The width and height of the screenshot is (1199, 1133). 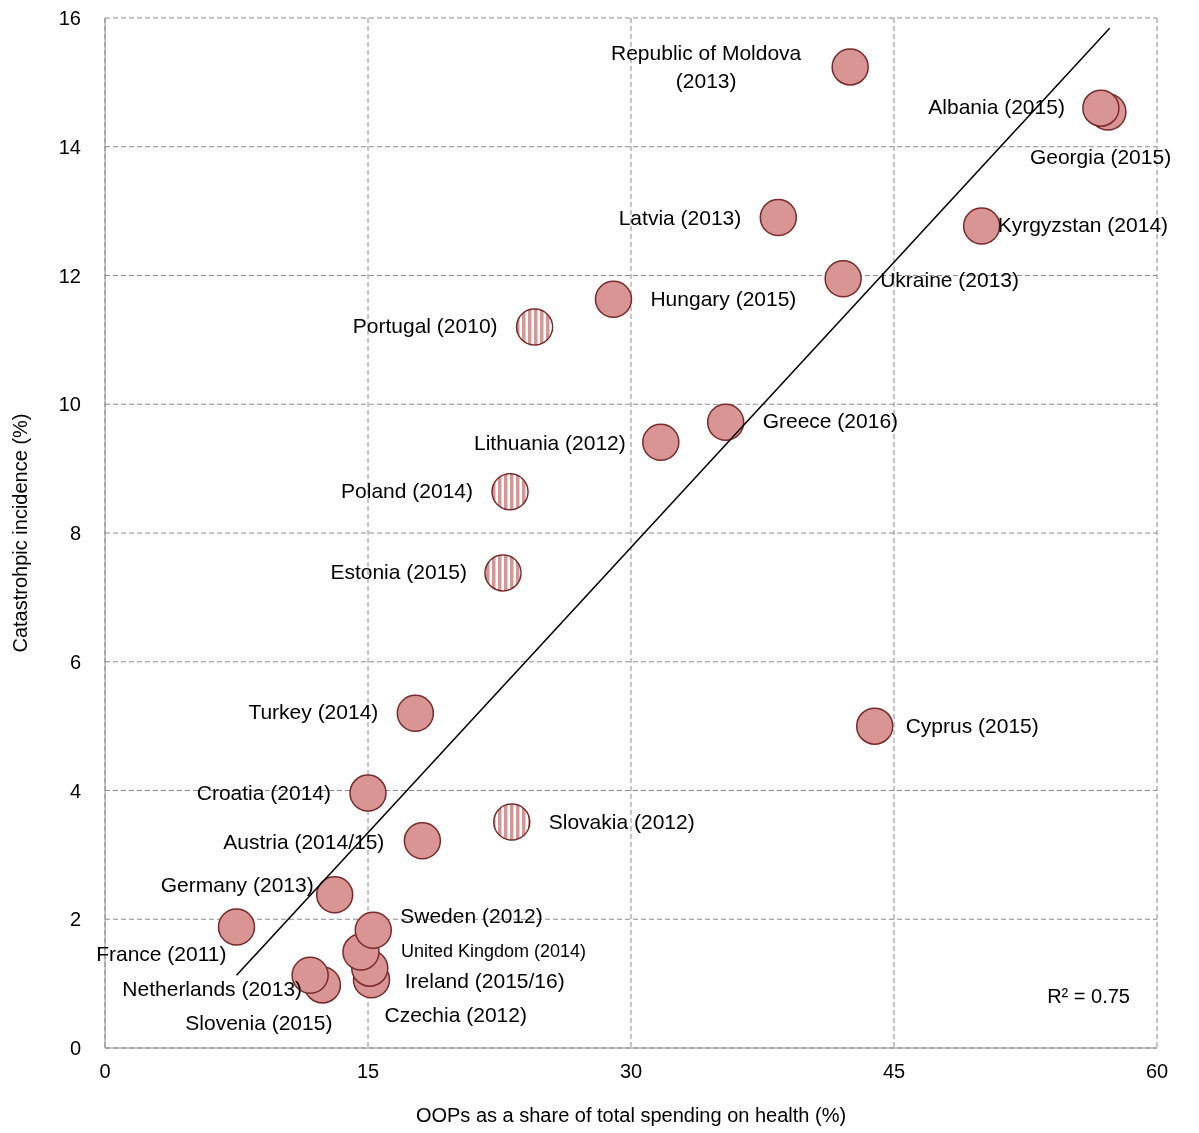 What do you see at coordinates (75, 790) in the screenshot?
I see `y-tick-label: 4` at bounding box center [75, 790].